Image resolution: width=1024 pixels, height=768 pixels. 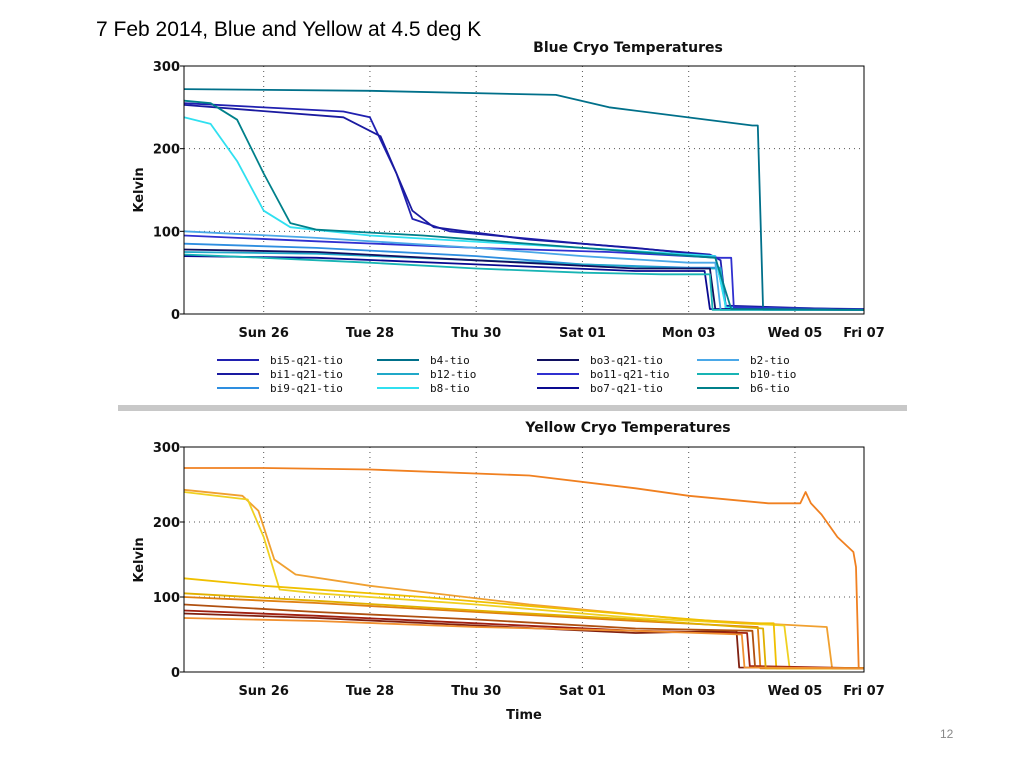 I want to click on blue-x-tick-label: Sun 26, so click(x=263, y=333).